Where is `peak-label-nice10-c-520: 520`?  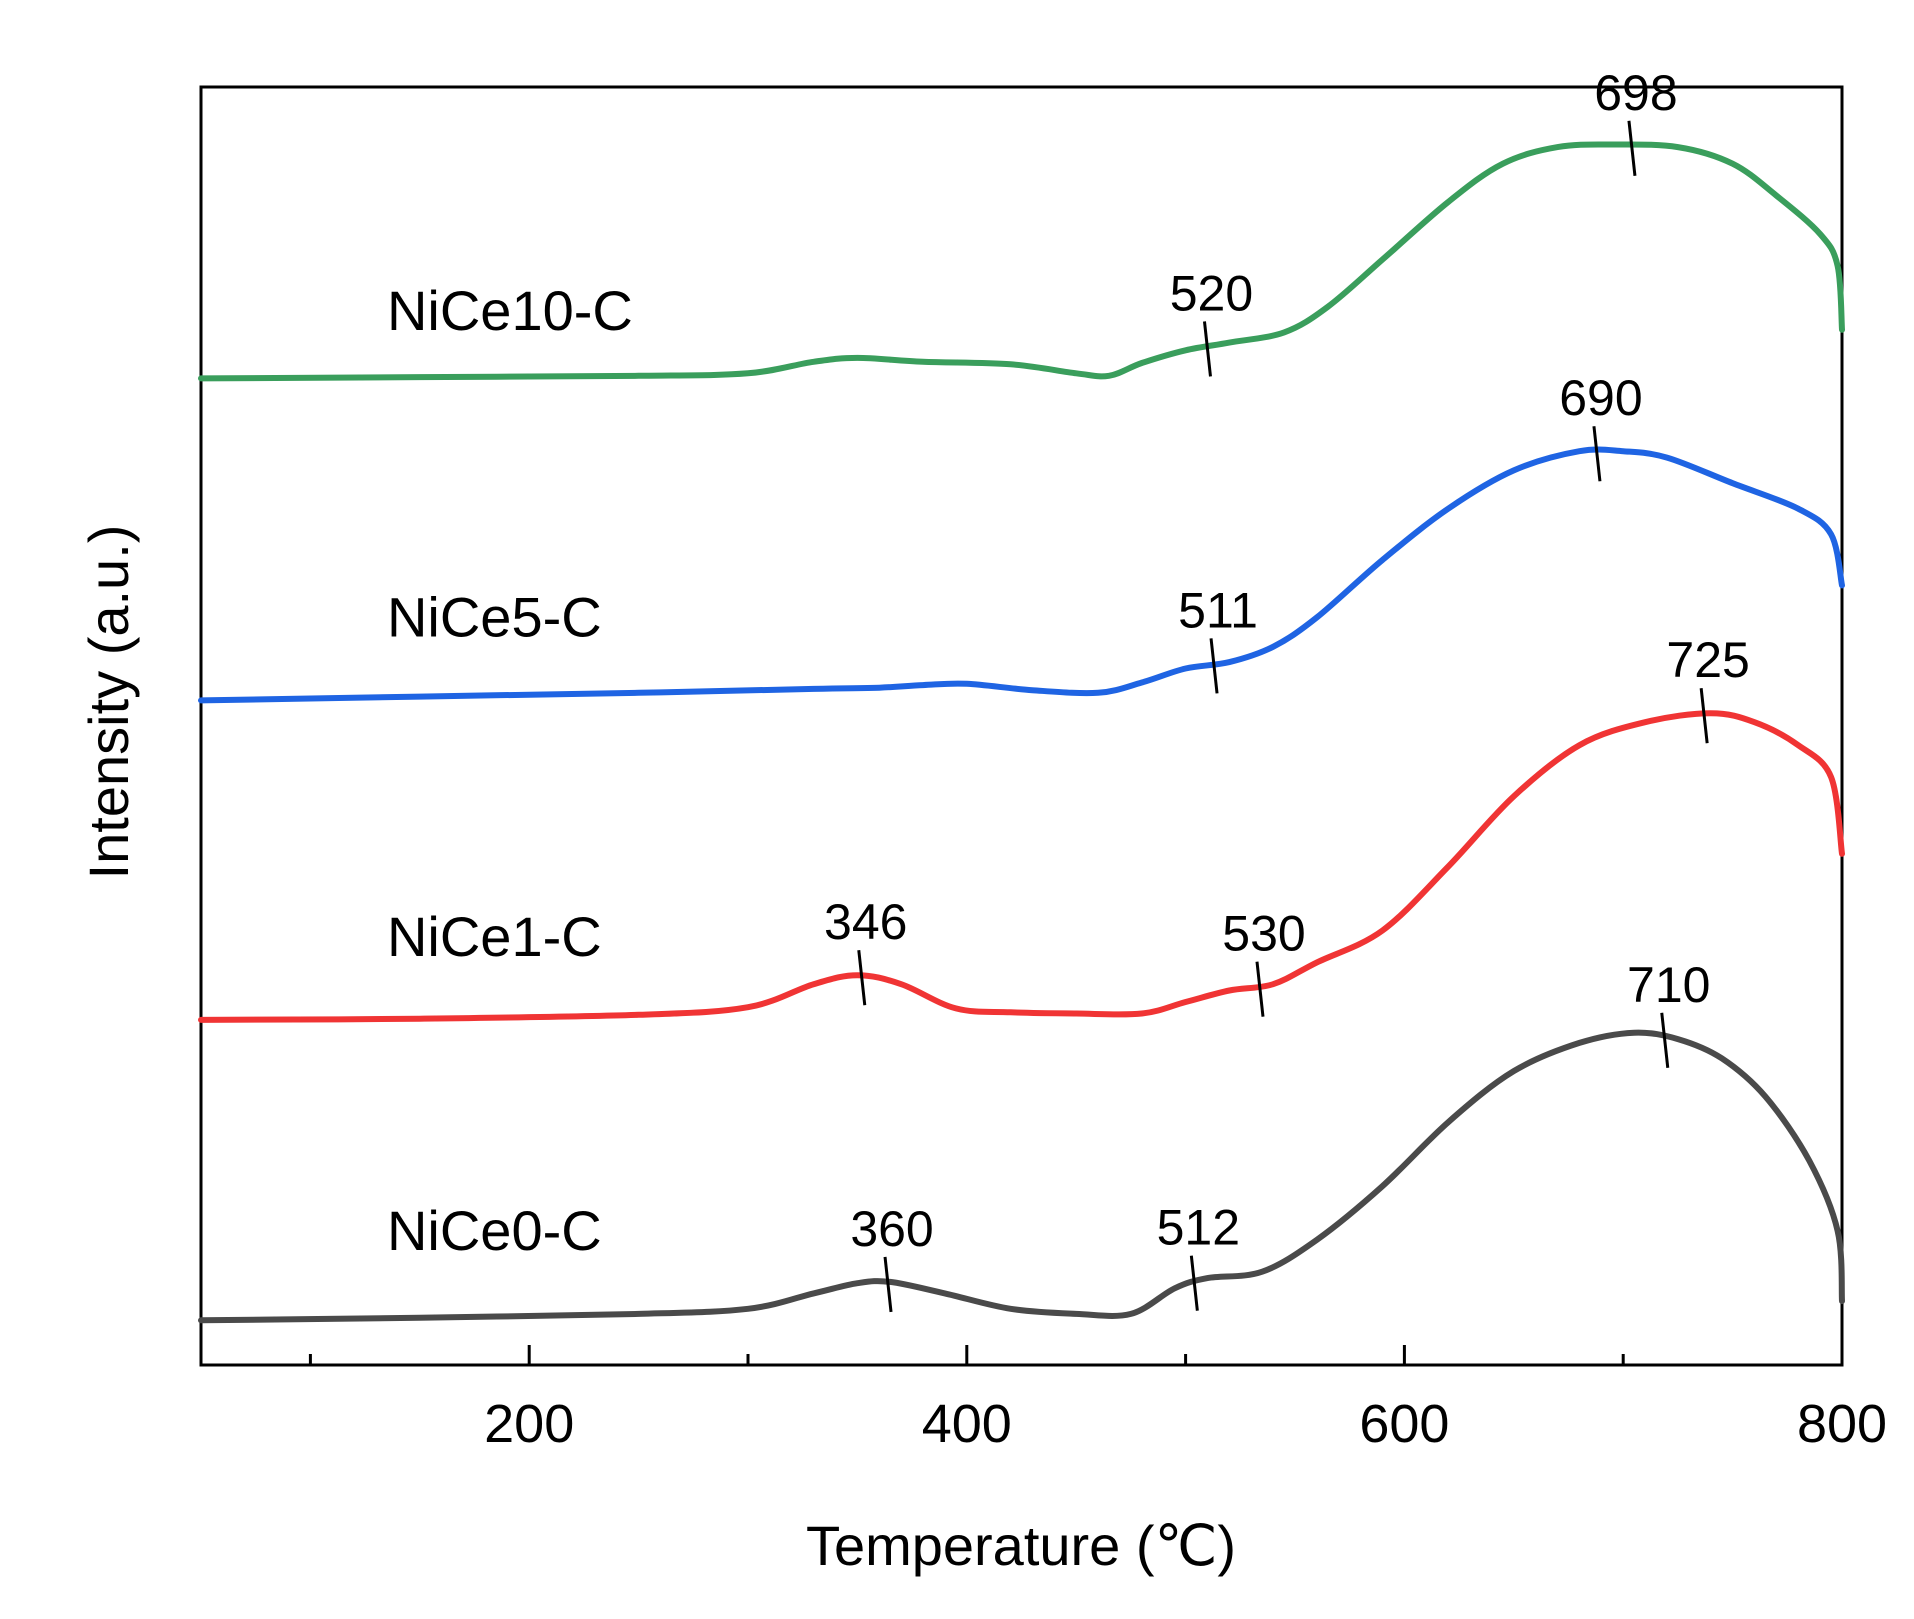 peak-label-nice10-c-520: 520 is located at coordinates (1211, 293).